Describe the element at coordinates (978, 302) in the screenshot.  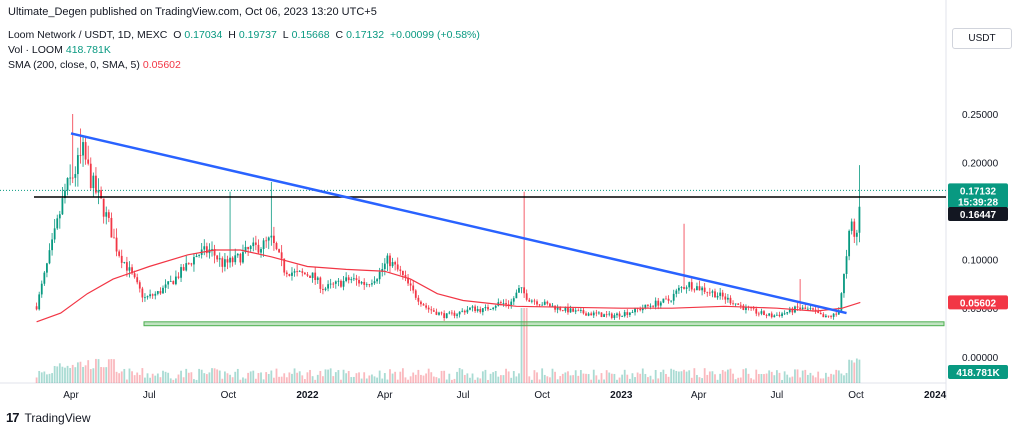
I see `sma-tag` at that location.